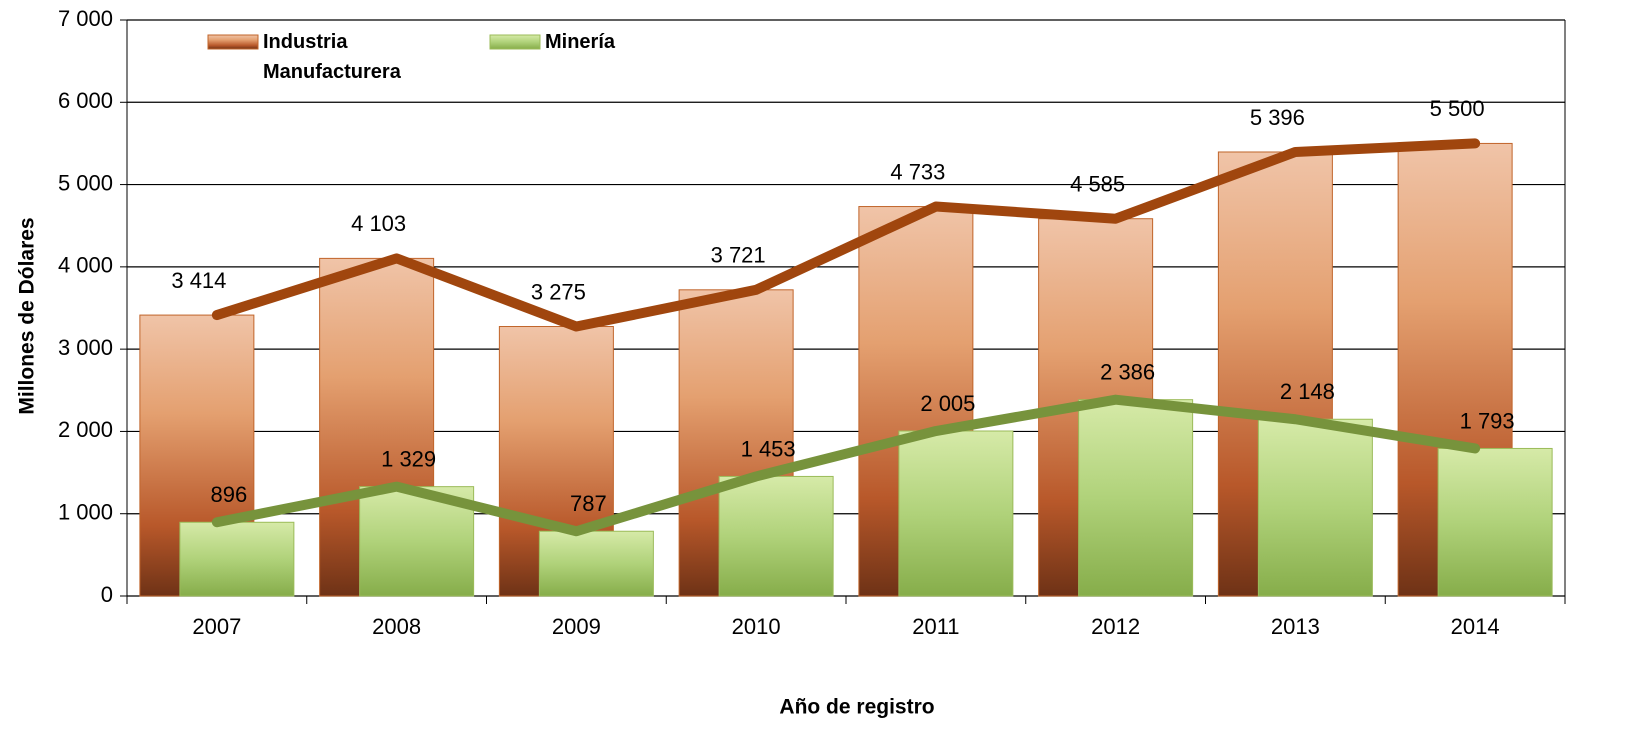  I want to click on data-label: 2 148, so click(1307, 391).